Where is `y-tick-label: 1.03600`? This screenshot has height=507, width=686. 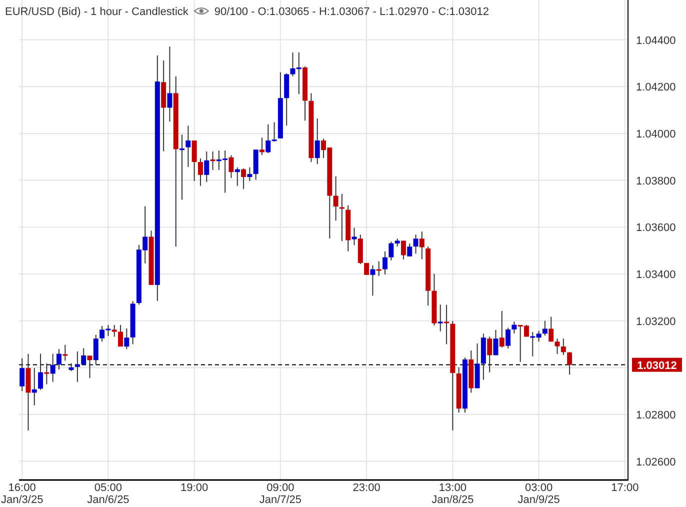 y-tick-label: 1.03600 is located at coordinates (656, 228).